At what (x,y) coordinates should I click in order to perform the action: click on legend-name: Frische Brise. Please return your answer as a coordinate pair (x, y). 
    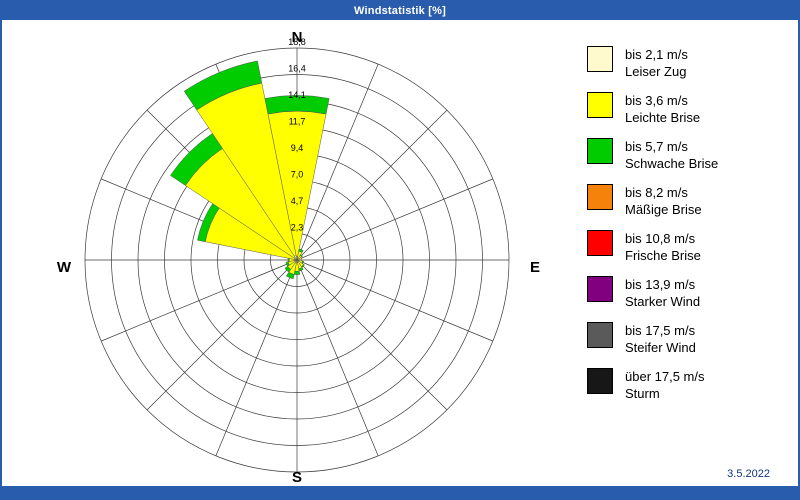
    Looking at the image, I should click on (663, 255).